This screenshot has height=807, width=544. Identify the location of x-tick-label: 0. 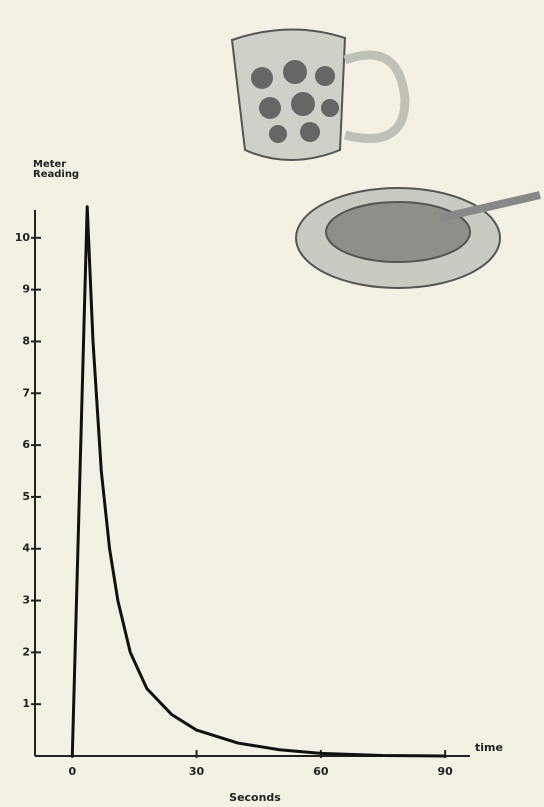
(72, 771).